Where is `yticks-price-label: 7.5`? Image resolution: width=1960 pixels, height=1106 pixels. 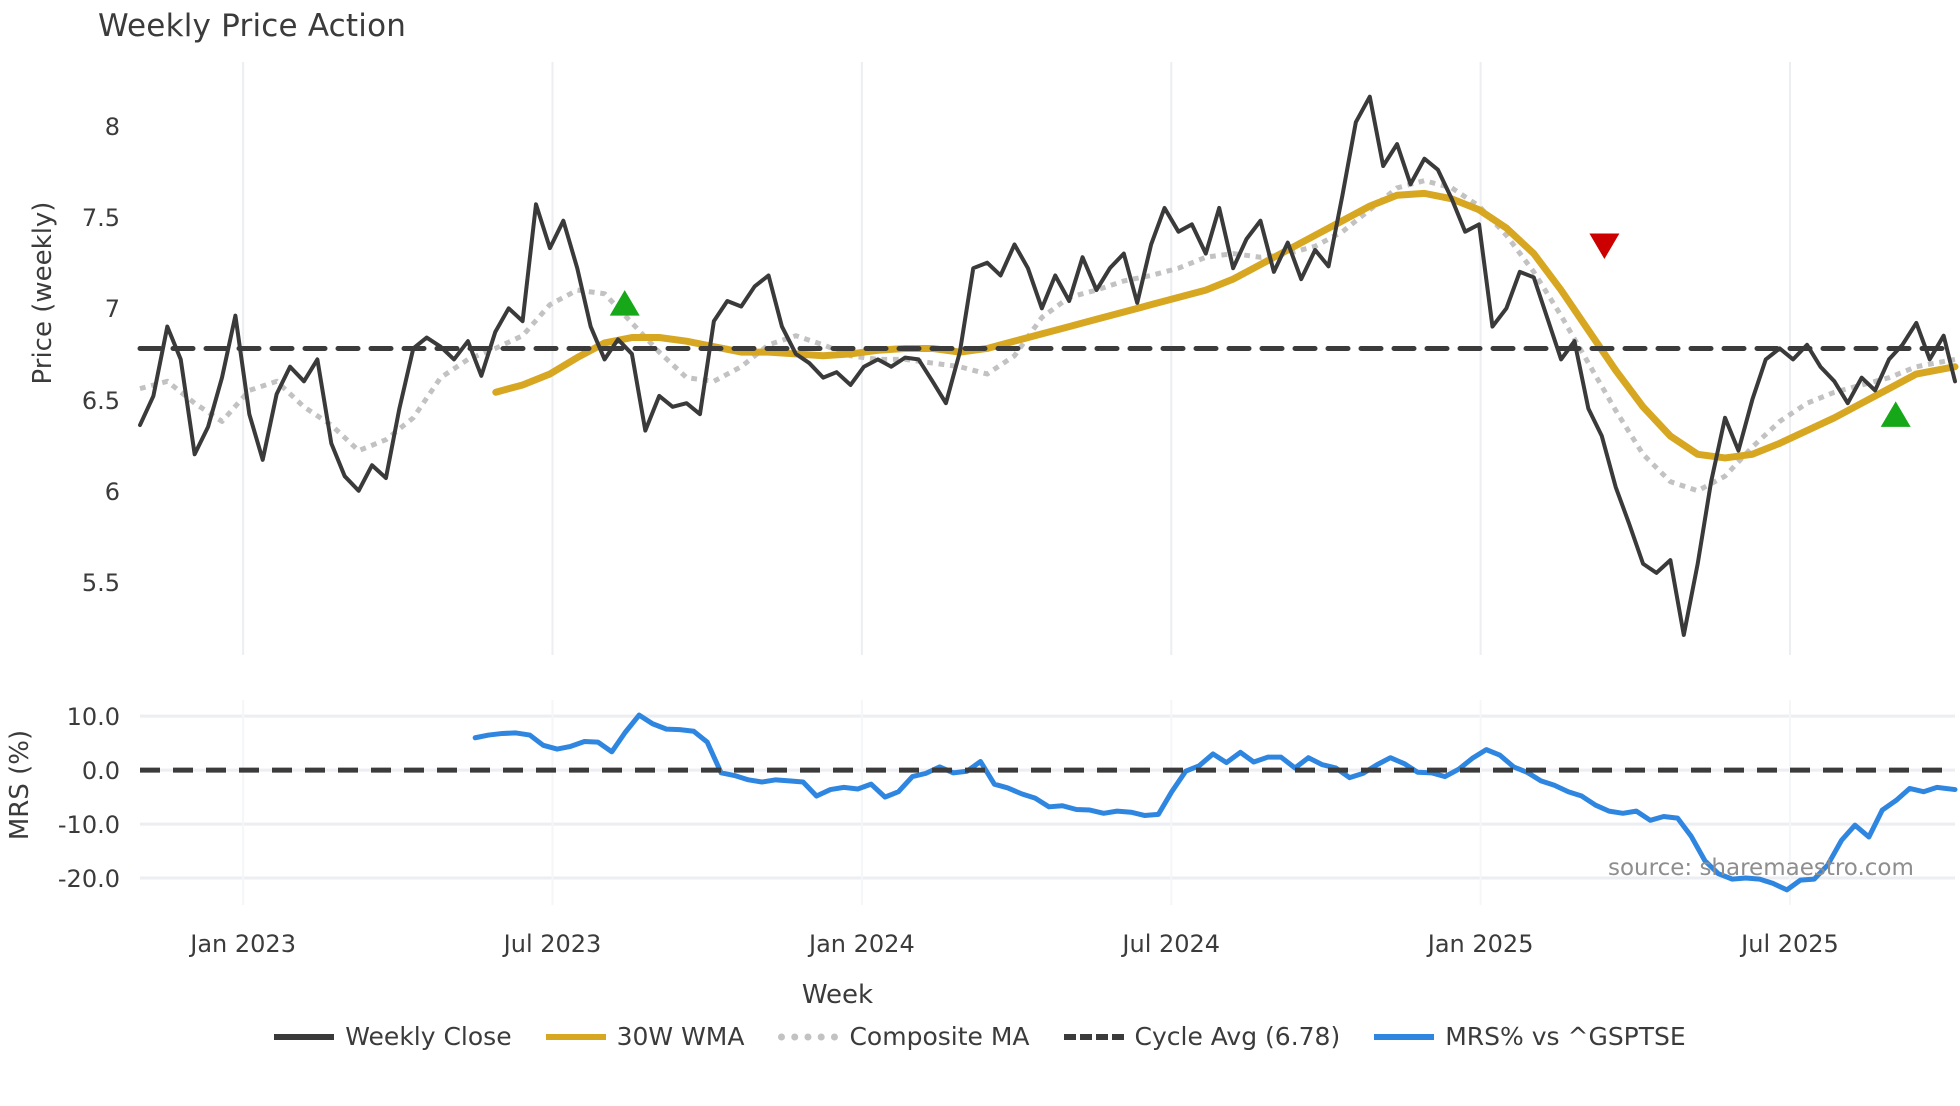 yticks-price-label: 7.5 is located at coordinates (100, 218).